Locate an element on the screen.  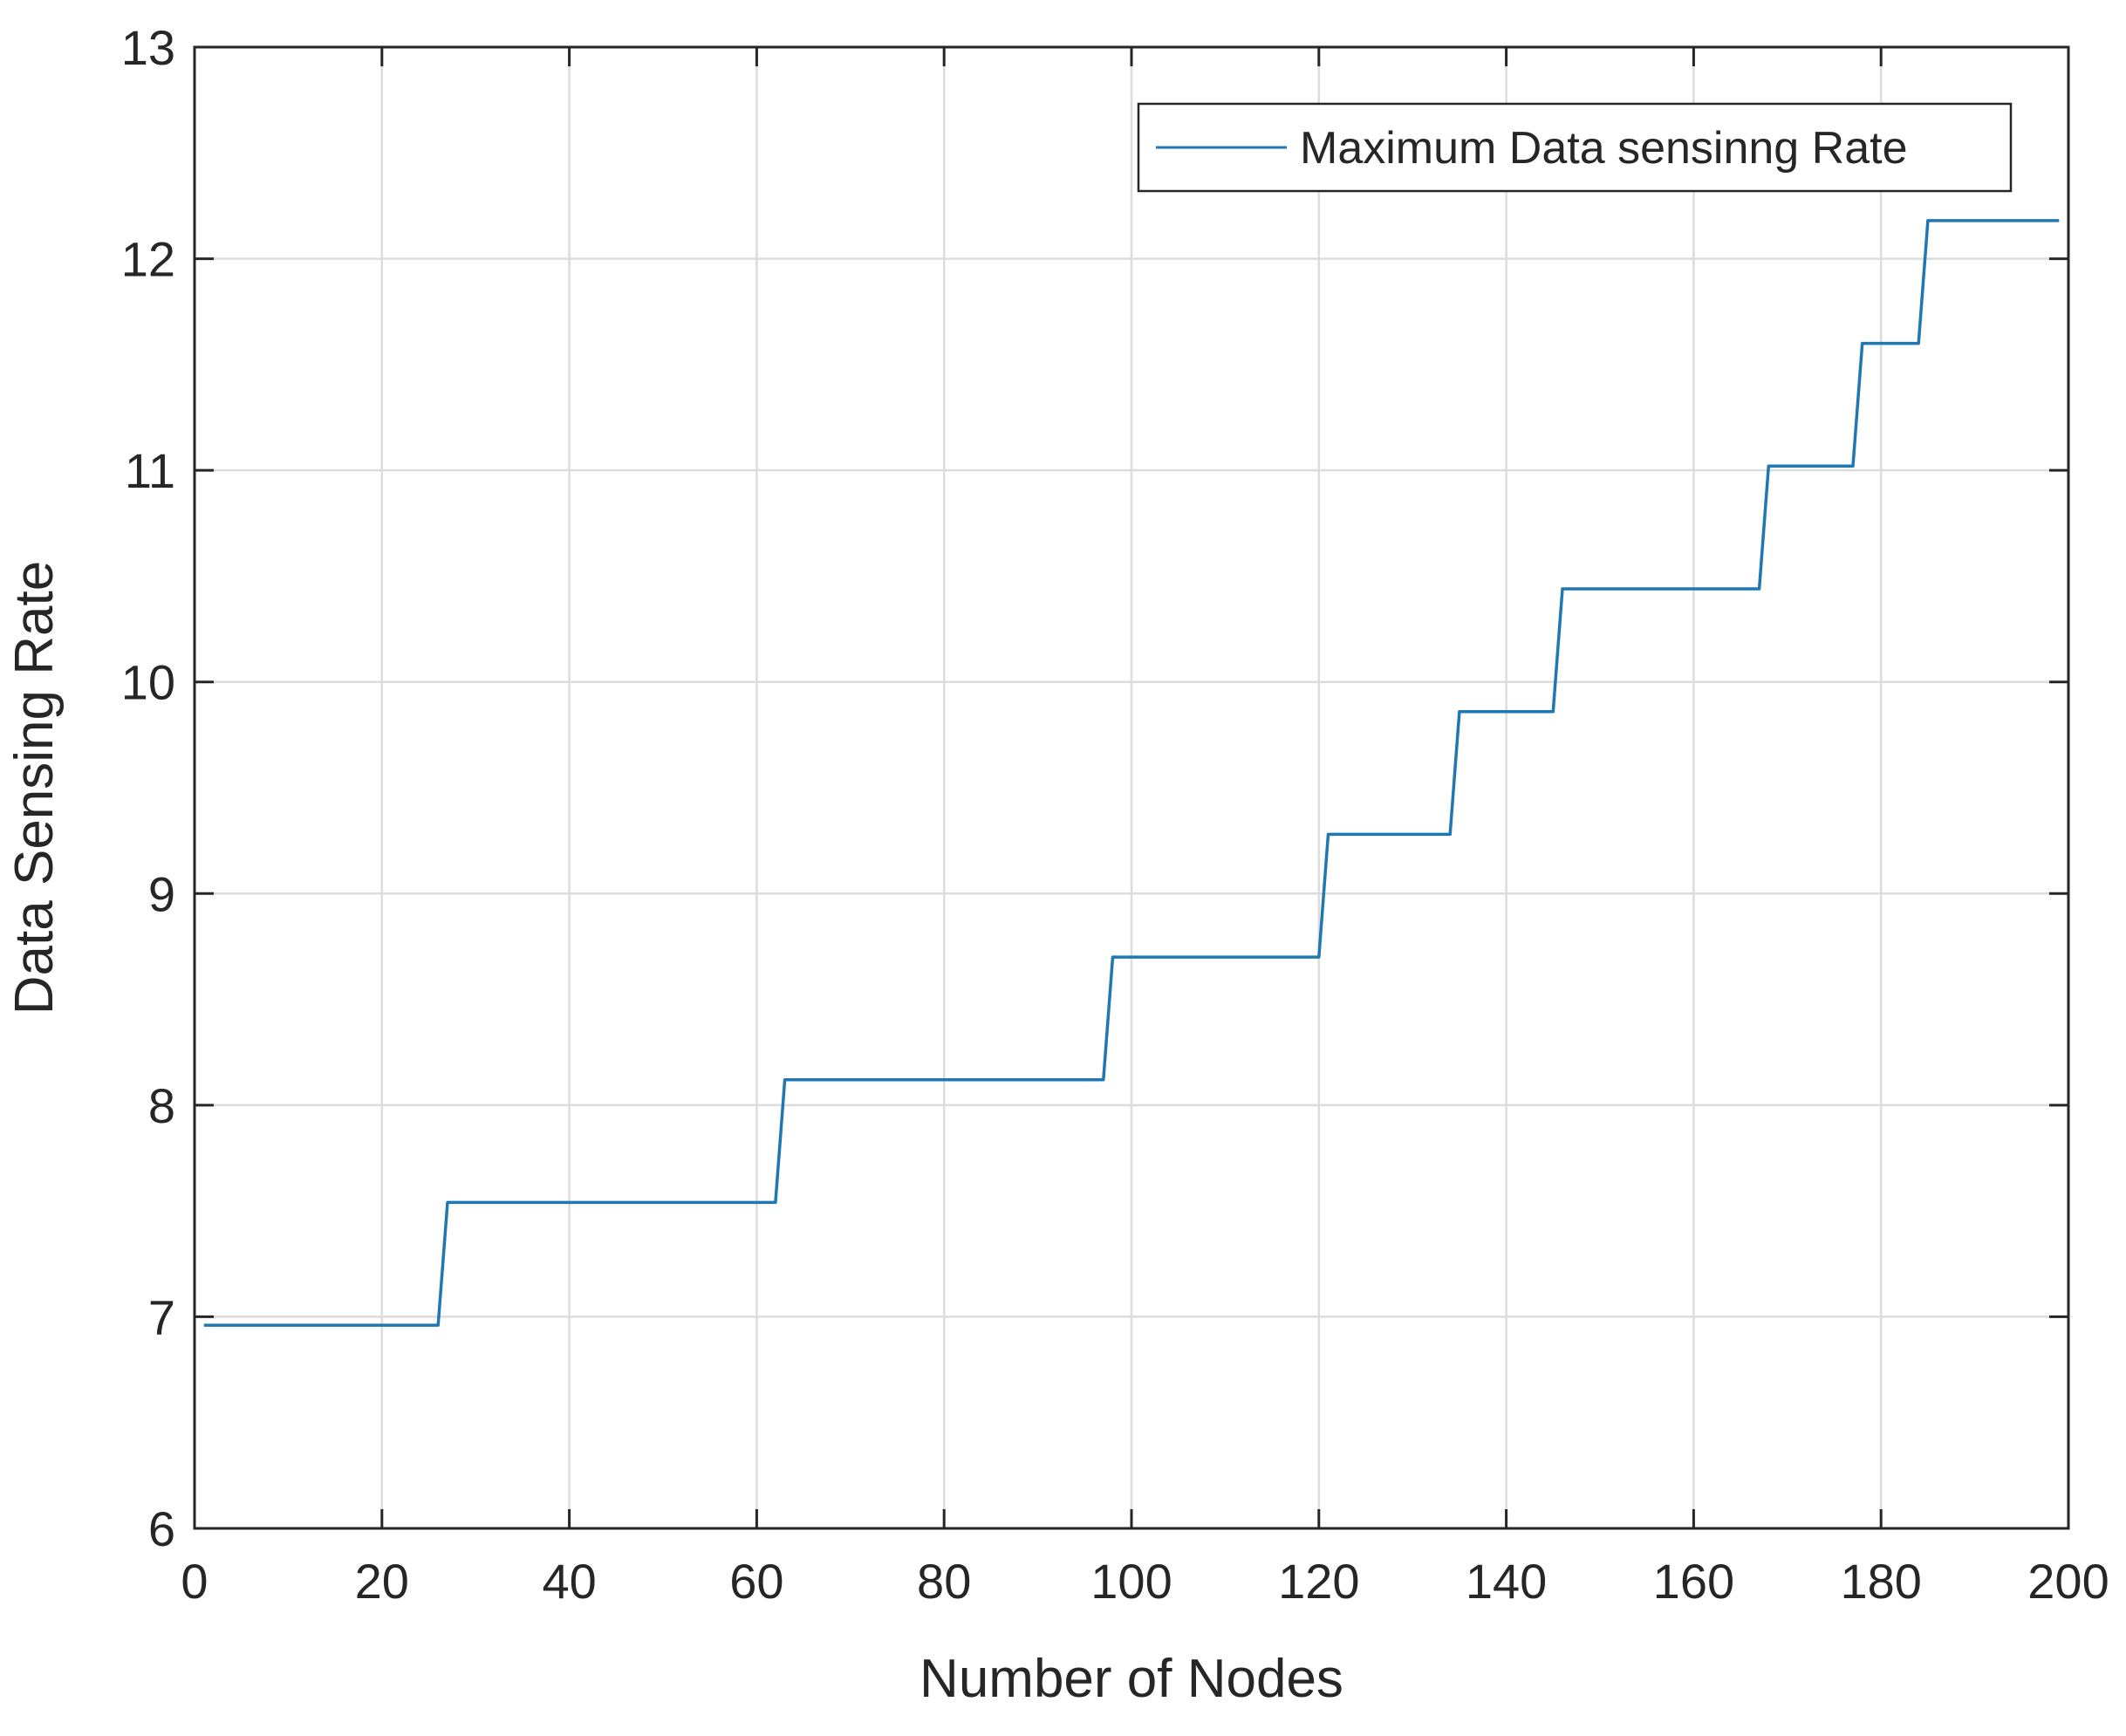
y-tick-label: 13 is located at coordinates (148, 47).